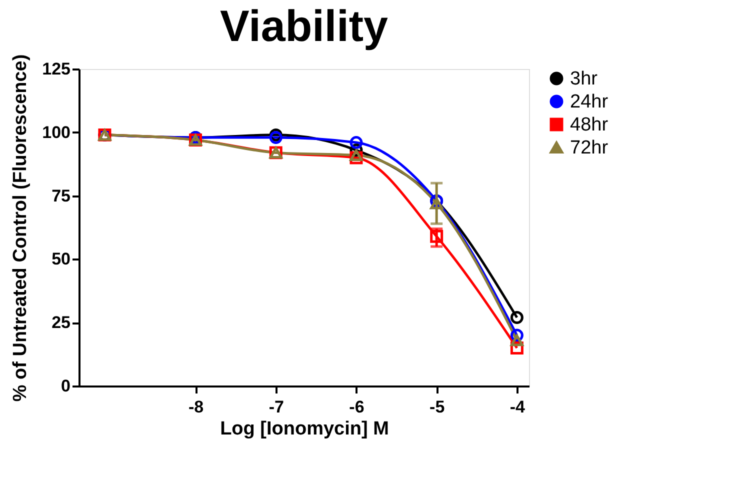 Image resolution: width=748 pixels, height=497 pixels. Describe the element at coordinates (356, 407) in the screenshot. I see `x-tick-label: -6` at that location.